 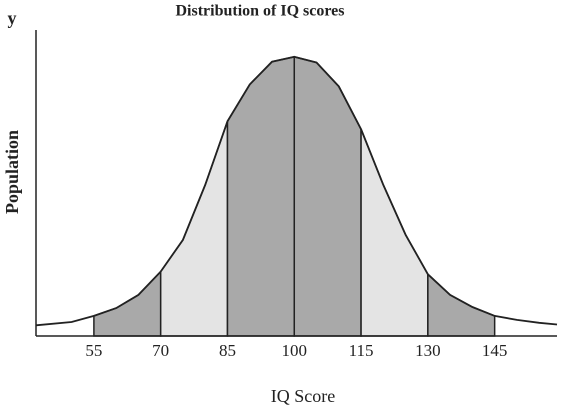 I want to click on x-tick-label: 145, so click(x=495, y=350).